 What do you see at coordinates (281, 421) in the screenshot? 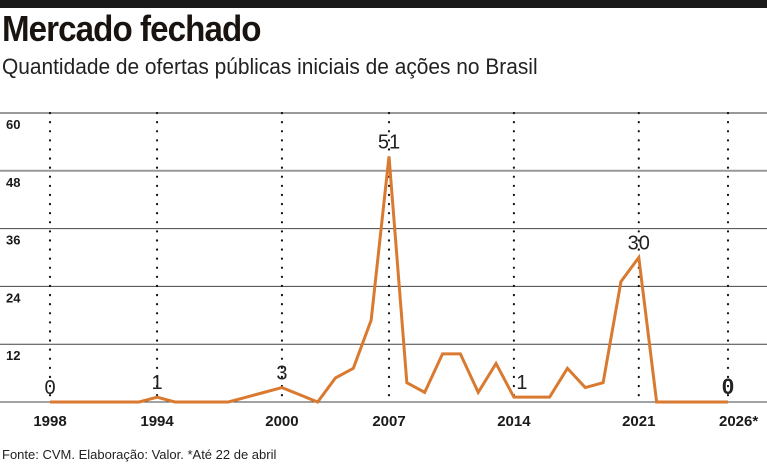
I see `x-tick-label: 2000` at bounding box center [281, 421].